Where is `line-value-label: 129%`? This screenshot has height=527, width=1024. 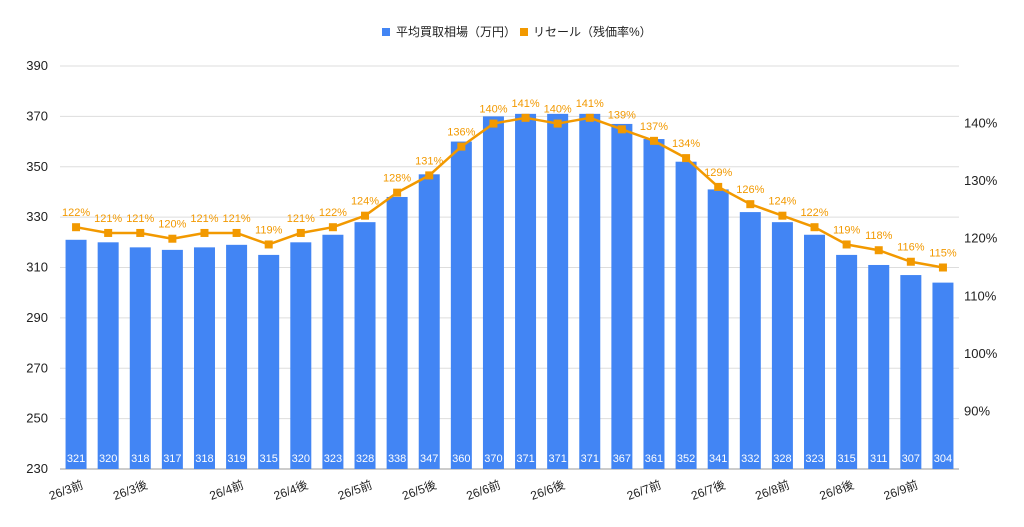 line-value-label: 129% is located at coordinates (718, 173).